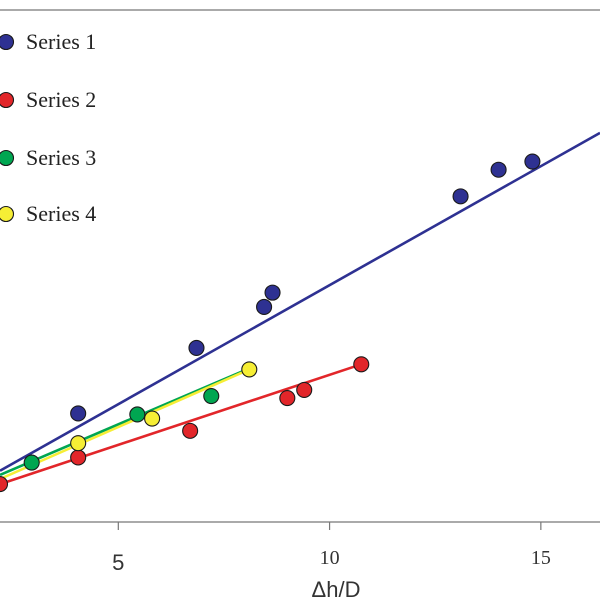  What do you see at coordinates (541, 558) in the screenshot?
I see `x-tick-label-15: 15` at bounding box center [541, 558].